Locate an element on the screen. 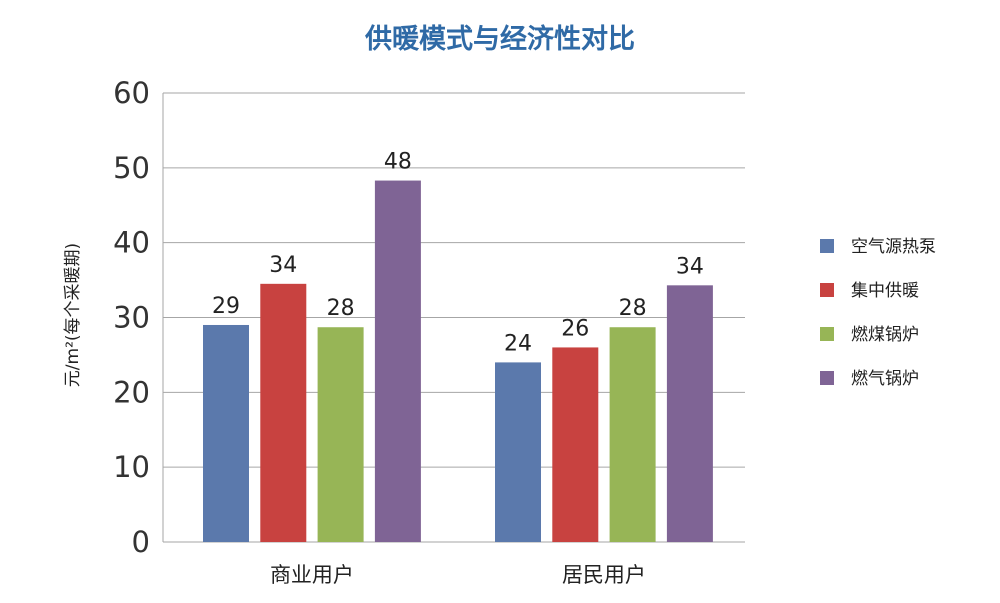 The height and width of the screenshot is (603, 1000). y-tick-label: 20 is located at coordinates (131, 392).